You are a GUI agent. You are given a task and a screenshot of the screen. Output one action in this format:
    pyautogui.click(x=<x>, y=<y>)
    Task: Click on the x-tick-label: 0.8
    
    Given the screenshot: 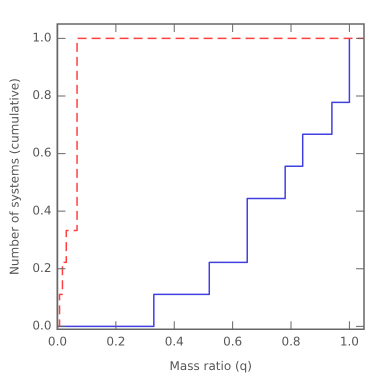 What is the action you would take?
    pyautogui.click(x=291, y=341)
    